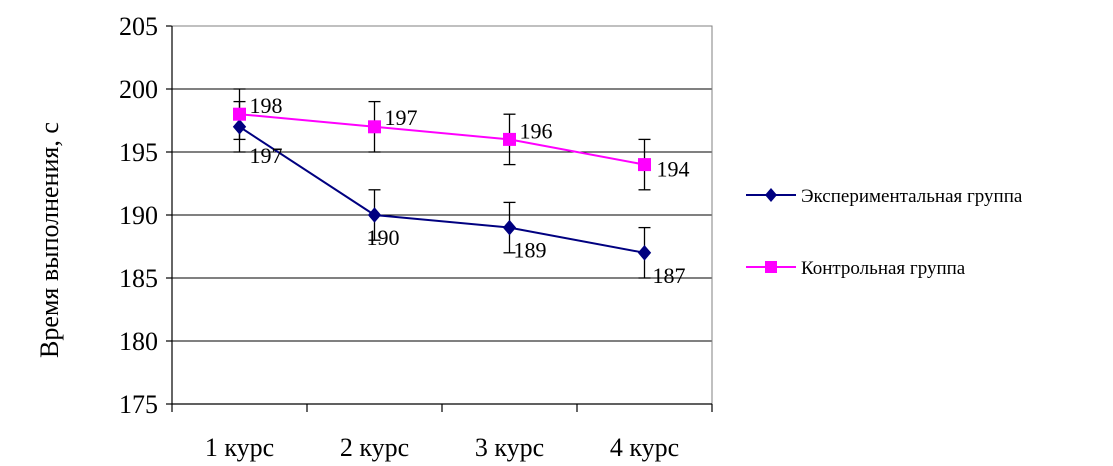 Image resolution: width=1113 pixels, height=466 pixels. What do you see at coordinates (669, 275) in the screenshot?
I see `data-label: 187` at bounding box center [669, 275].